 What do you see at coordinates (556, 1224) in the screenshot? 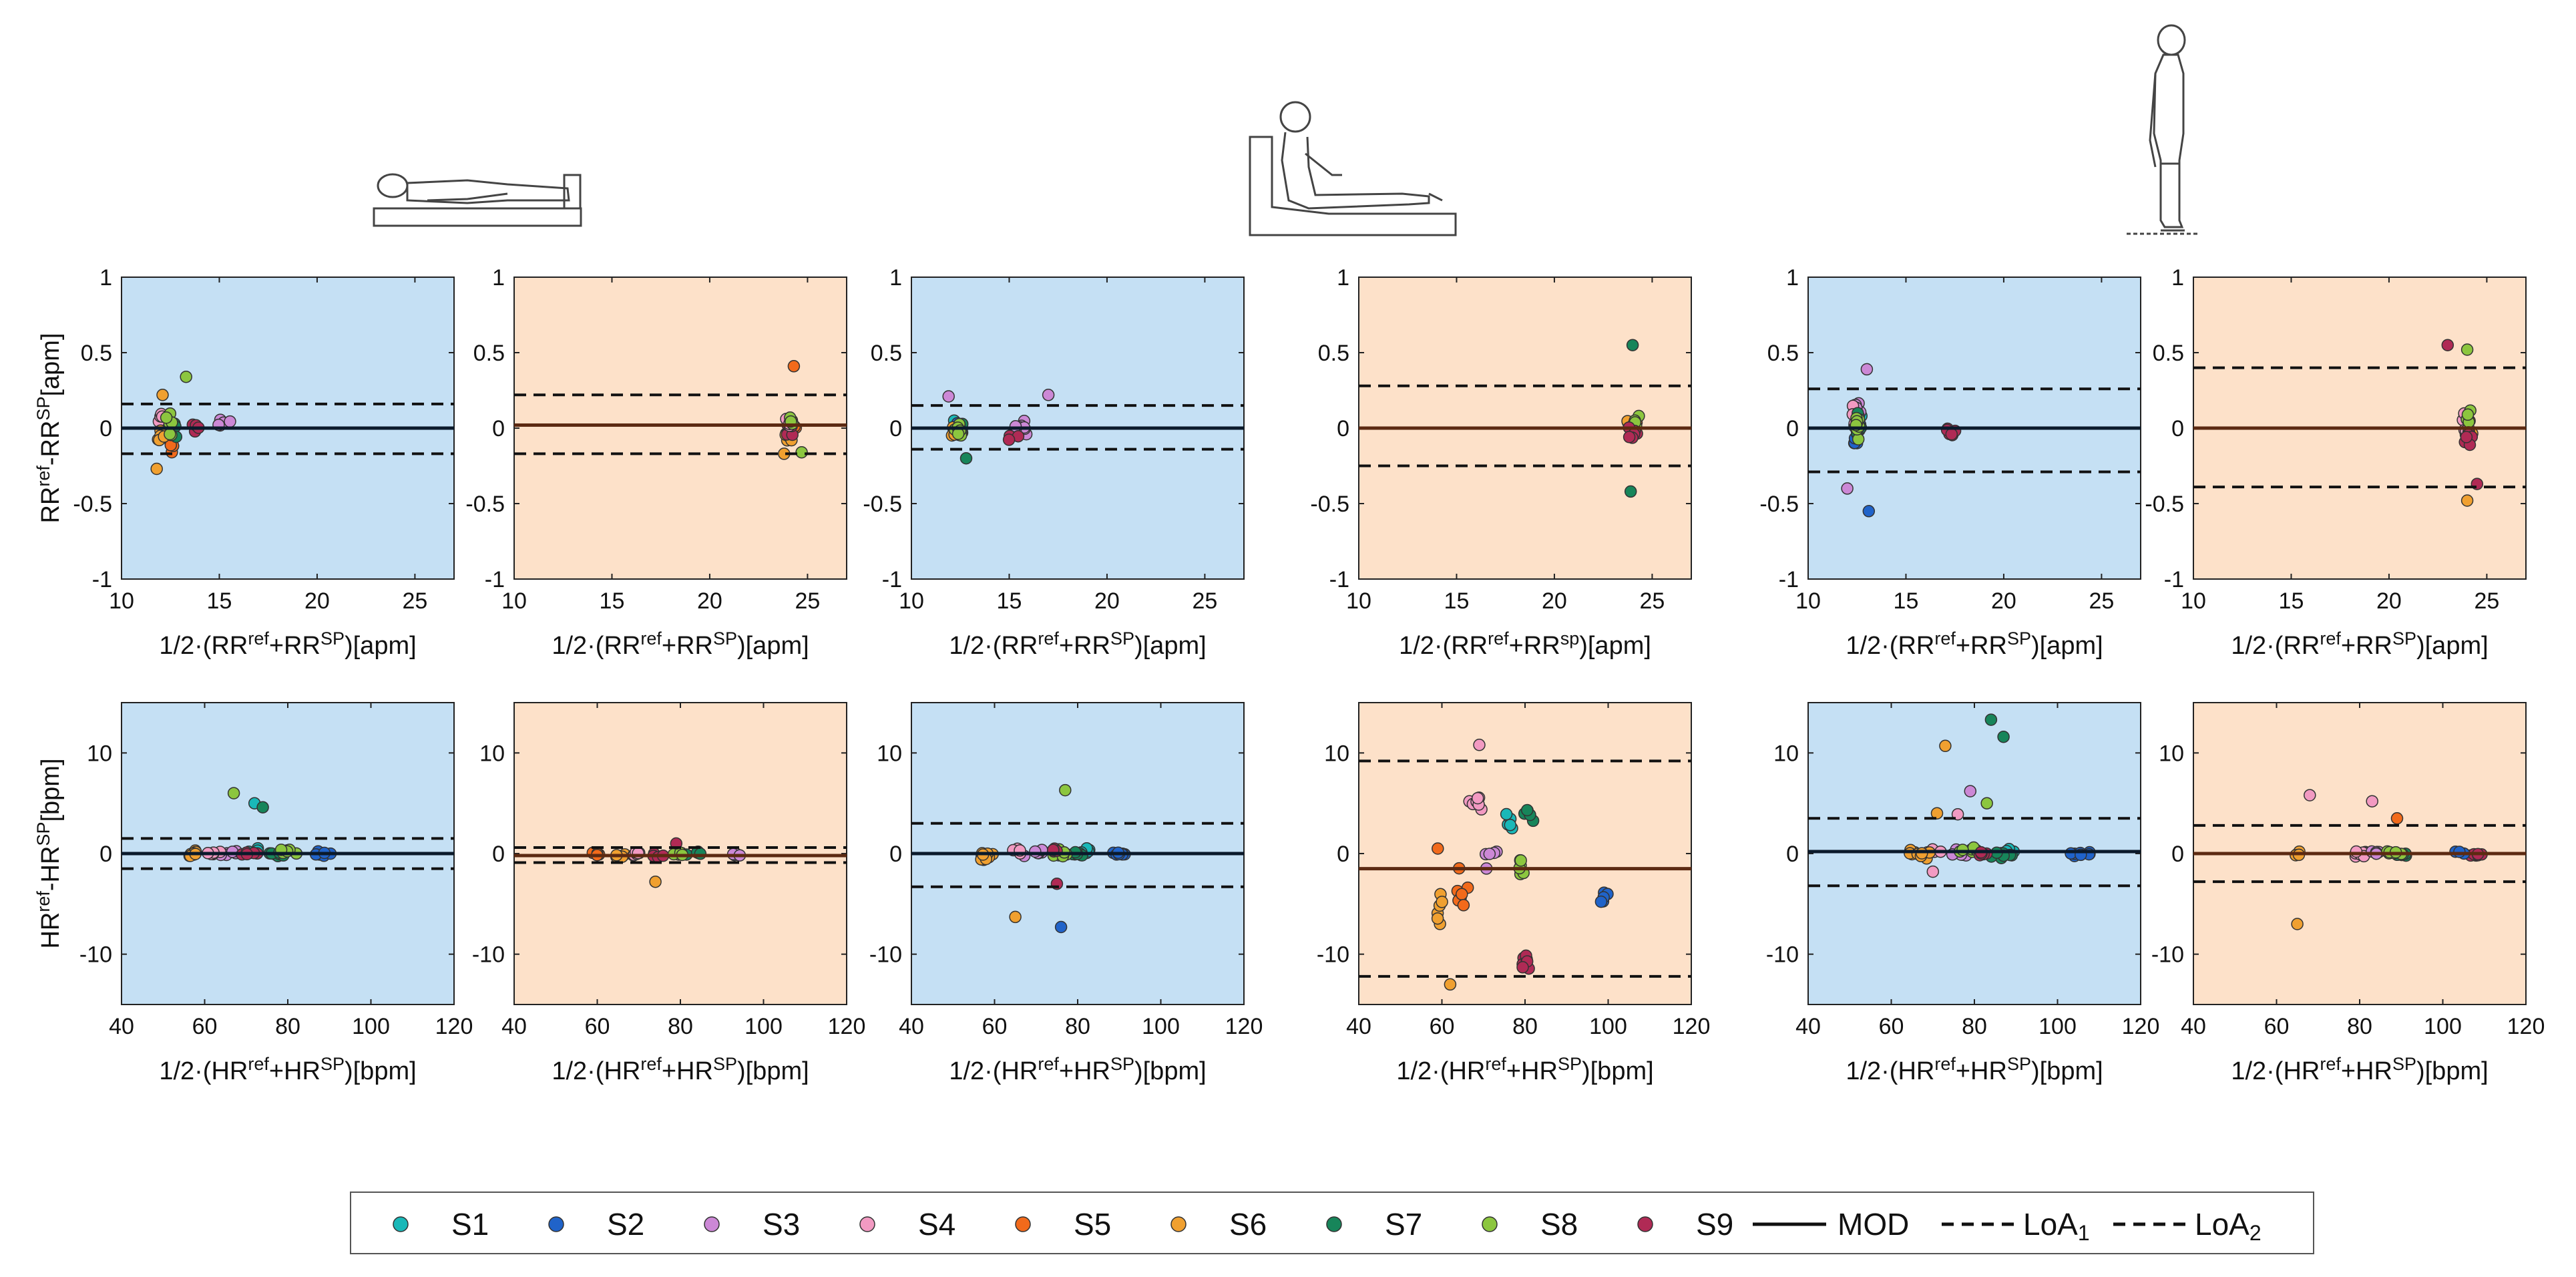
I see `legend-marker-s2` at bounding box center [556, 1224].